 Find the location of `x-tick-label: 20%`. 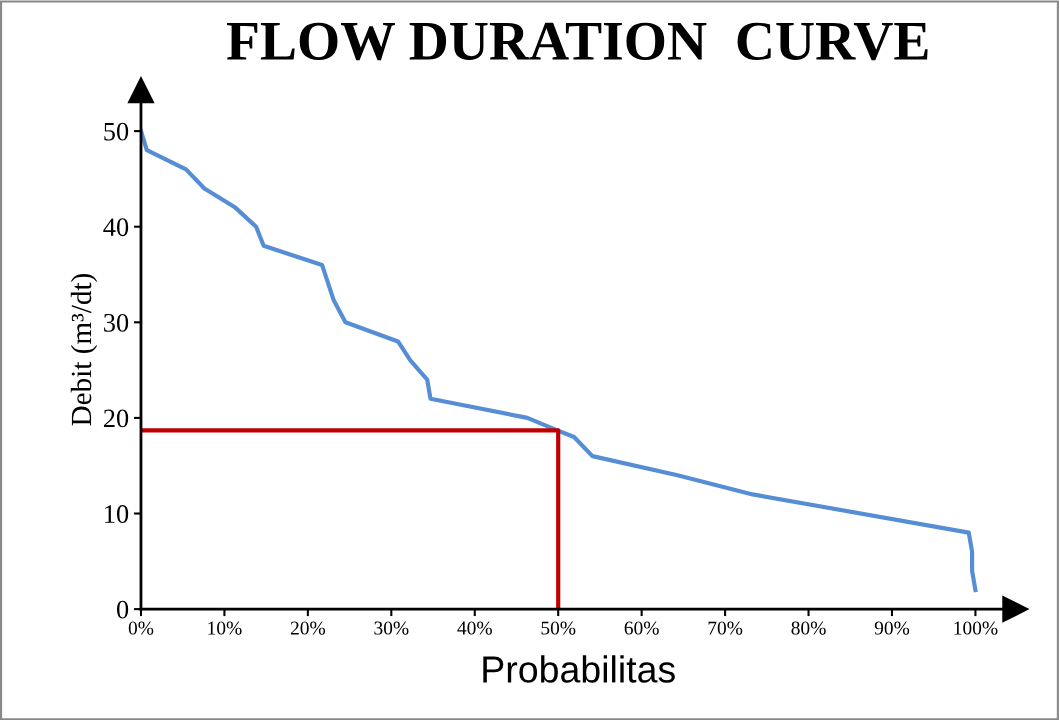

x-tick-label: 20% is located at coordinates (308, 628).